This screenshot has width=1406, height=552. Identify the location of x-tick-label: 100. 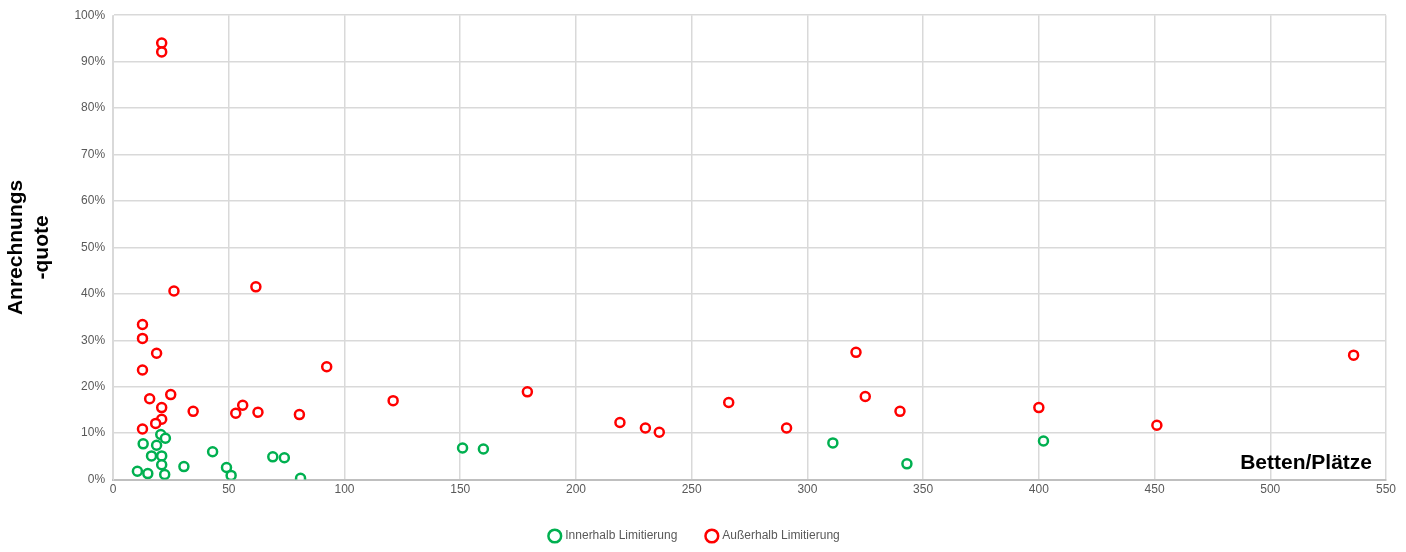
(344, 489).